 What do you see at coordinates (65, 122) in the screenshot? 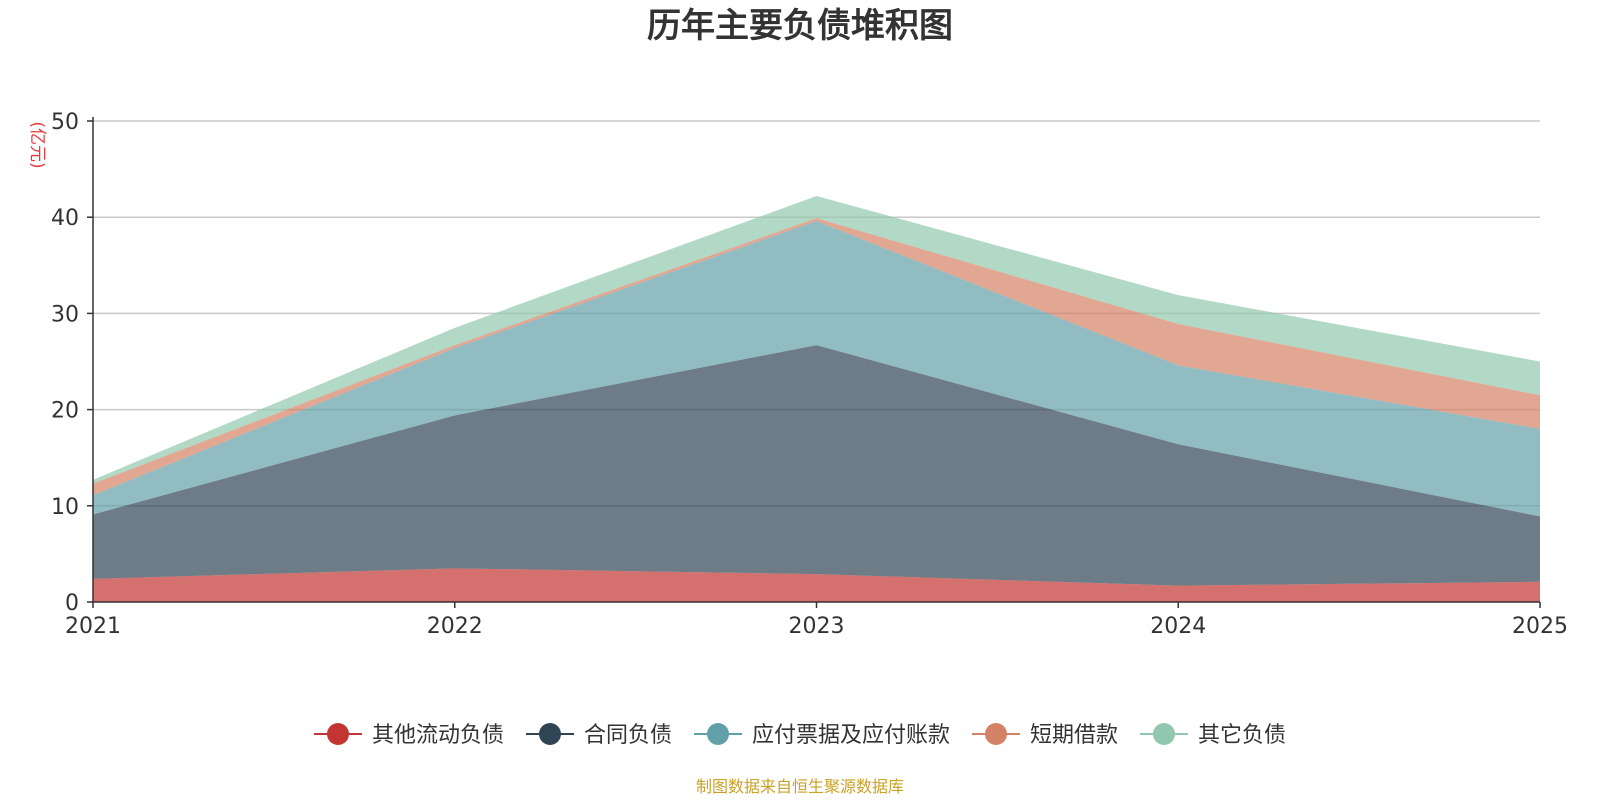
I see `y-tick-label: 50` at bounding box center [65, 122].